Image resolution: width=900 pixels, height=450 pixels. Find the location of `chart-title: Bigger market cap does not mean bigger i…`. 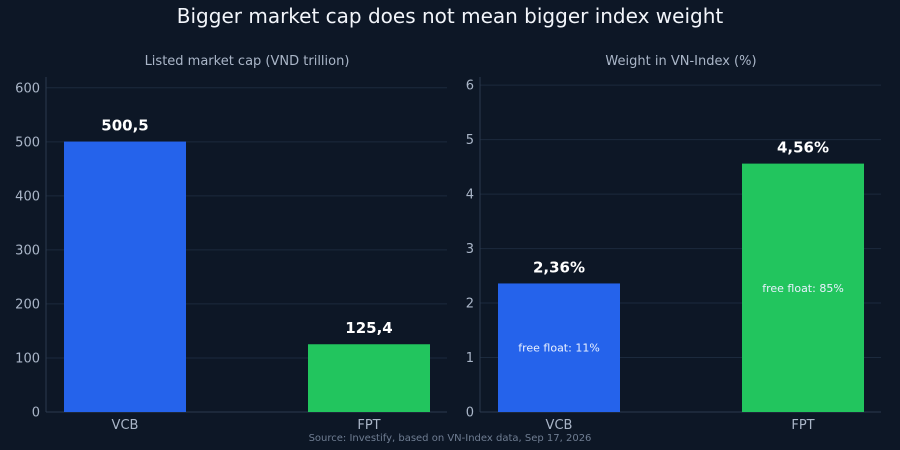

chart-title: Bigger market cap does not mean bigger i… is located at coordinates (450, 16).